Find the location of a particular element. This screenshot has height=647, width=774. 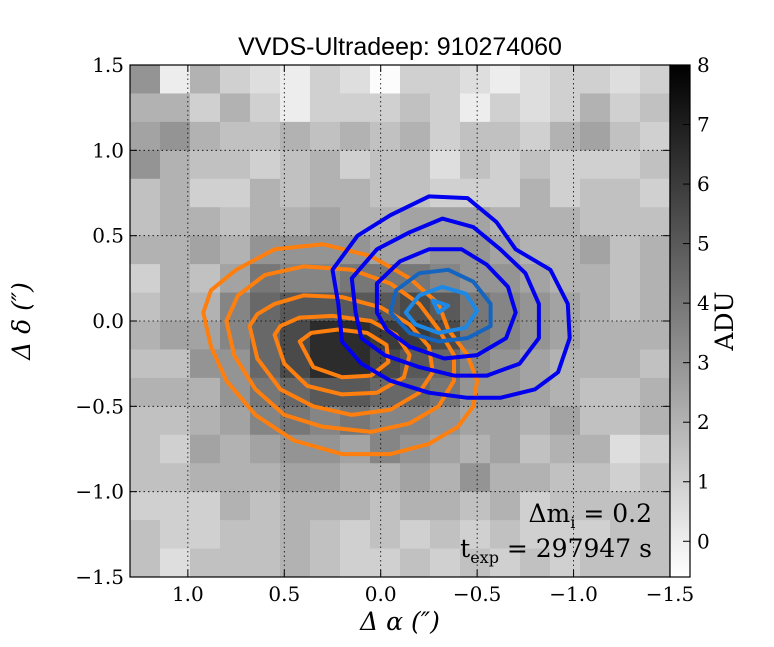

colorbar-tick-label: 7 is located at coordinates (703, 125).